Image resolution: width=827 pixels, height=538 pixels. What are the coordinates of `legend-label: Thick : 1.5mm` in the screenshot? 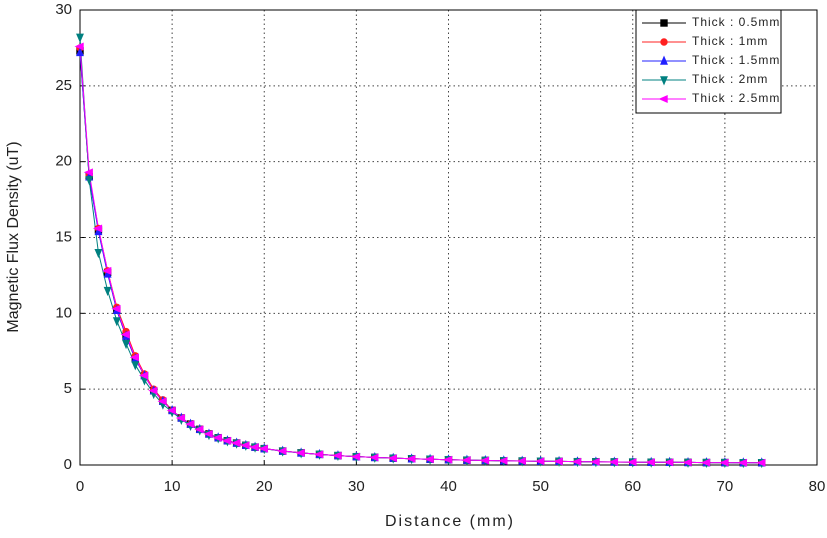 It's located at (736, 60).